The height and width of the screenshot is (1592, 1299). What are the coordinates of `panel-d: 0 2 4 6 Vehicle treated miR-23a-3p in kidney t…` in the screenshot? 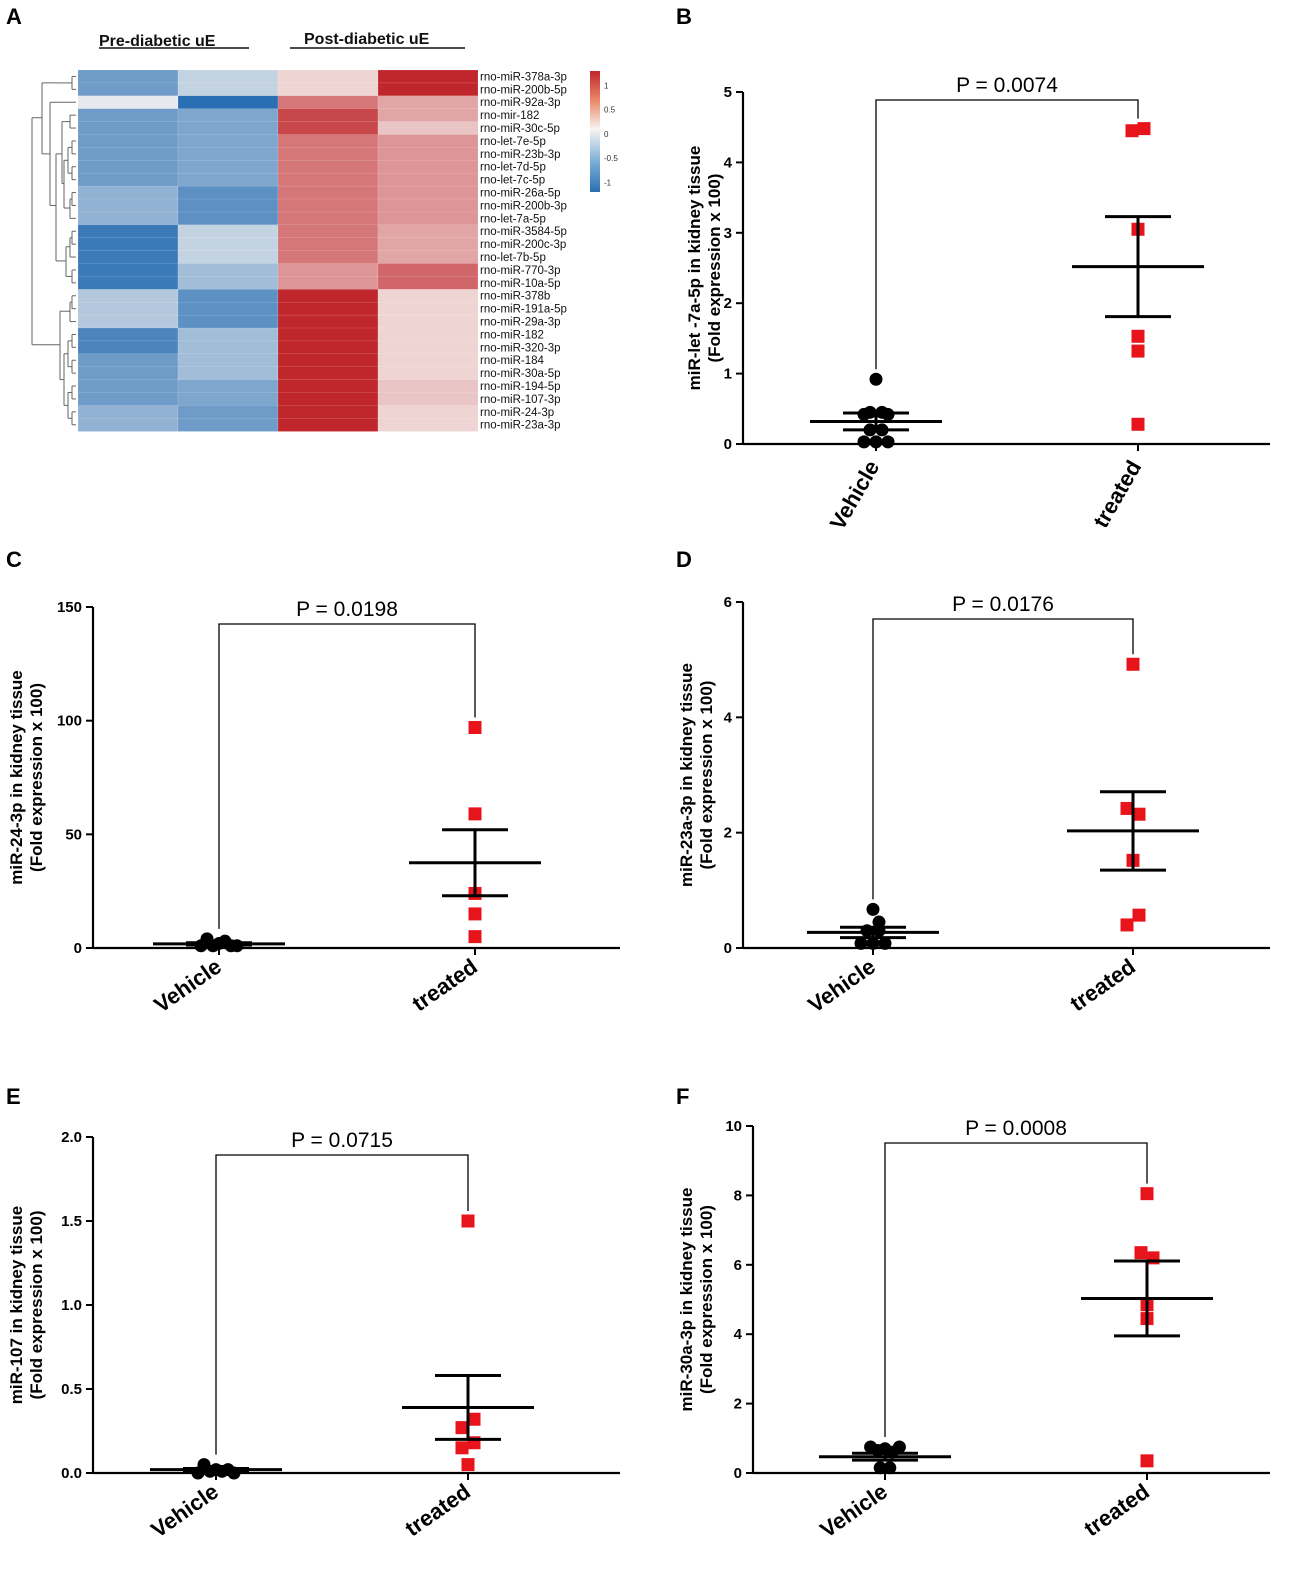 It's located at (973, 805).